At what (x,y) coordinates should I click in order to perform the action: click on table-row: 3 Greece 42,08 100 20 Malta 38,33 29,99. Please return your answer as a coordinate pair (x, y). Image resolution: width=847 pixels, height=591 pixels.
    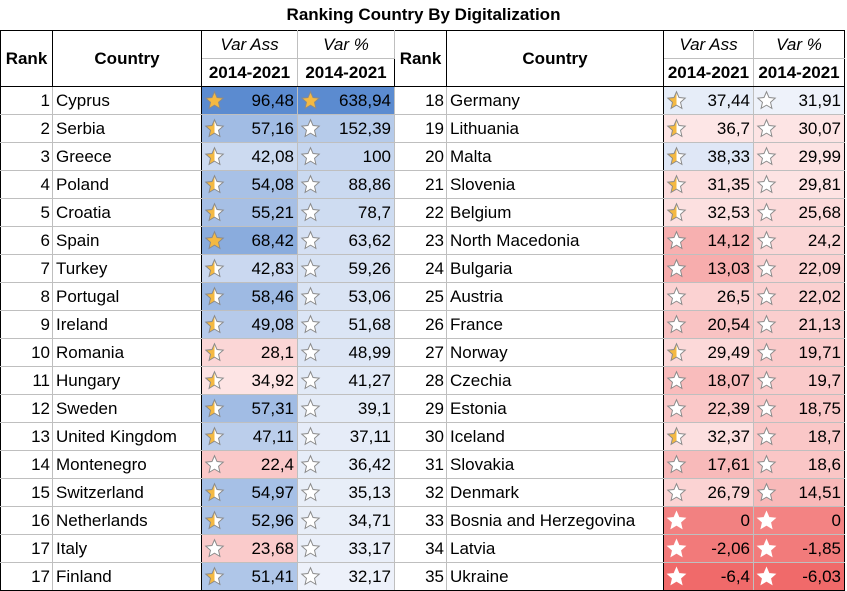
    Looking at the image, I should click on (422, 156).